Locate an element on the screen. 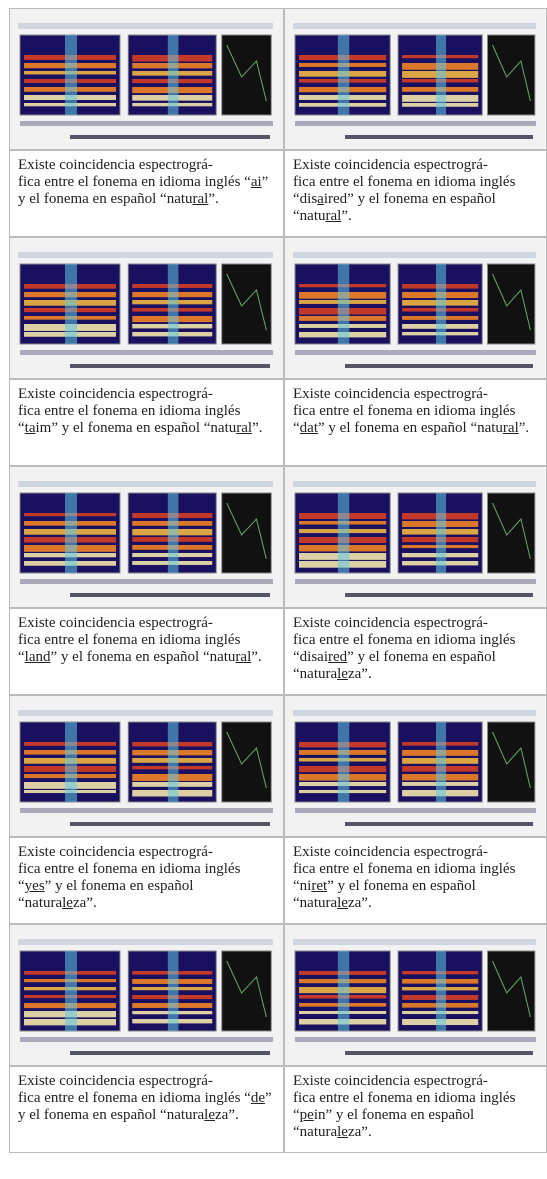 This screenshot has width=547, height=1179. underlined-text: red is located at coordinates (338, 657).